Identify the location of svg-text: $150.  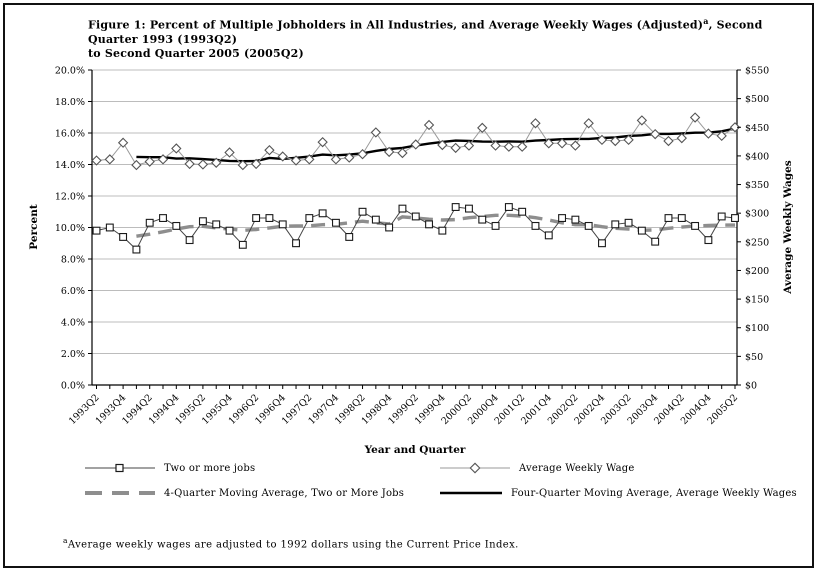
(757, 300).